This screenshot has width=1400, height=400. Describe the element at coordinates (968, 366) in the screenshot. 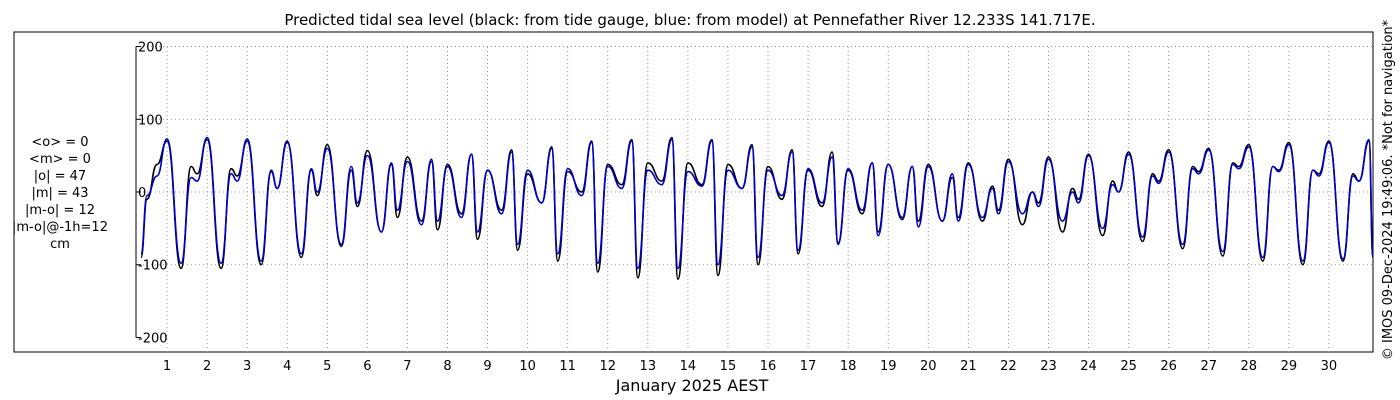

I see `x-tick-label: 21` at that location.